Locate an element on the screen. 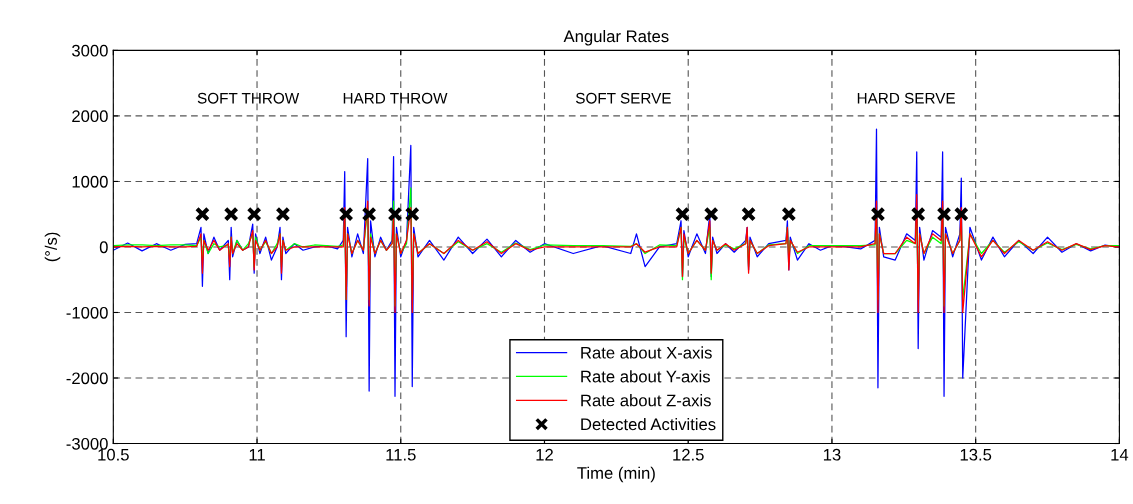  annotation: SOFT THROW is located at coordinates (248, 98).